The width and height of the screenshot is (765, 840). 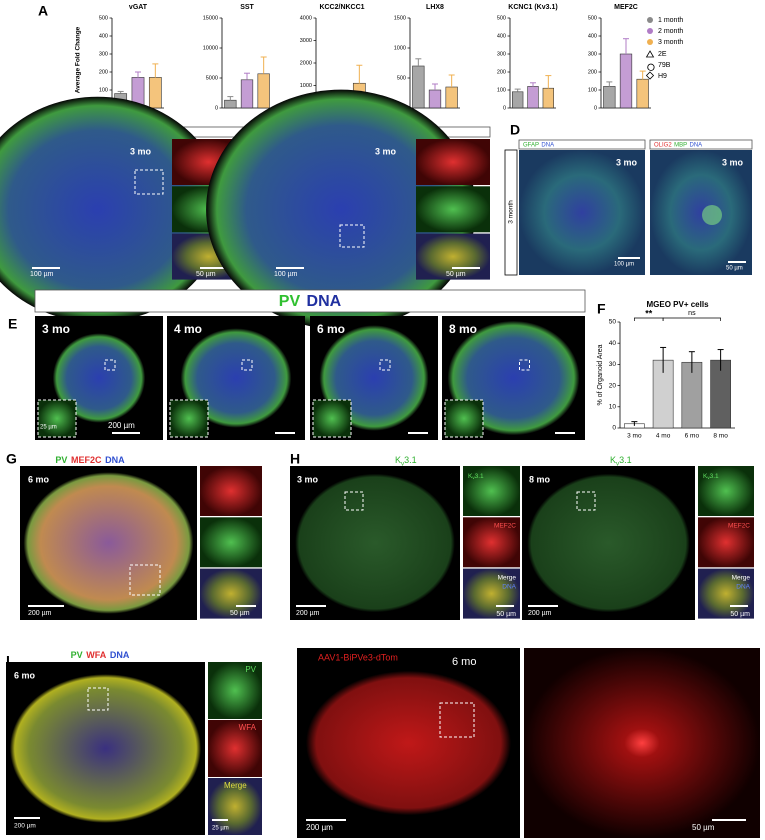 I want to click on row-label: 3 month, so click(x=511, y=212).